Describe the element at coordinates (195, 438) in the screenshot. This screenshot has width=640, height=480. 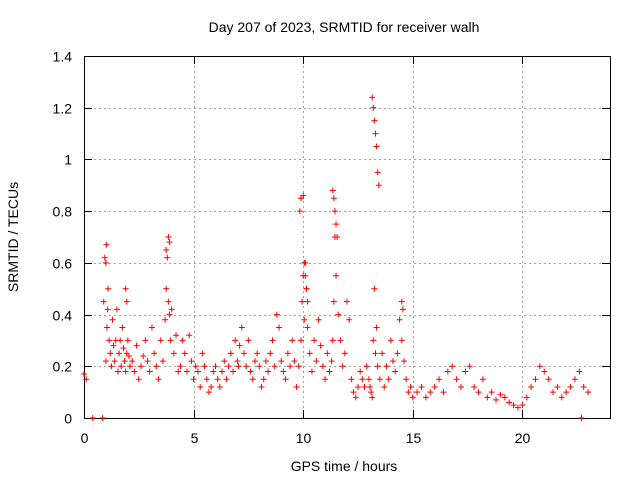
I see `x-tick-label: 5` at that location.